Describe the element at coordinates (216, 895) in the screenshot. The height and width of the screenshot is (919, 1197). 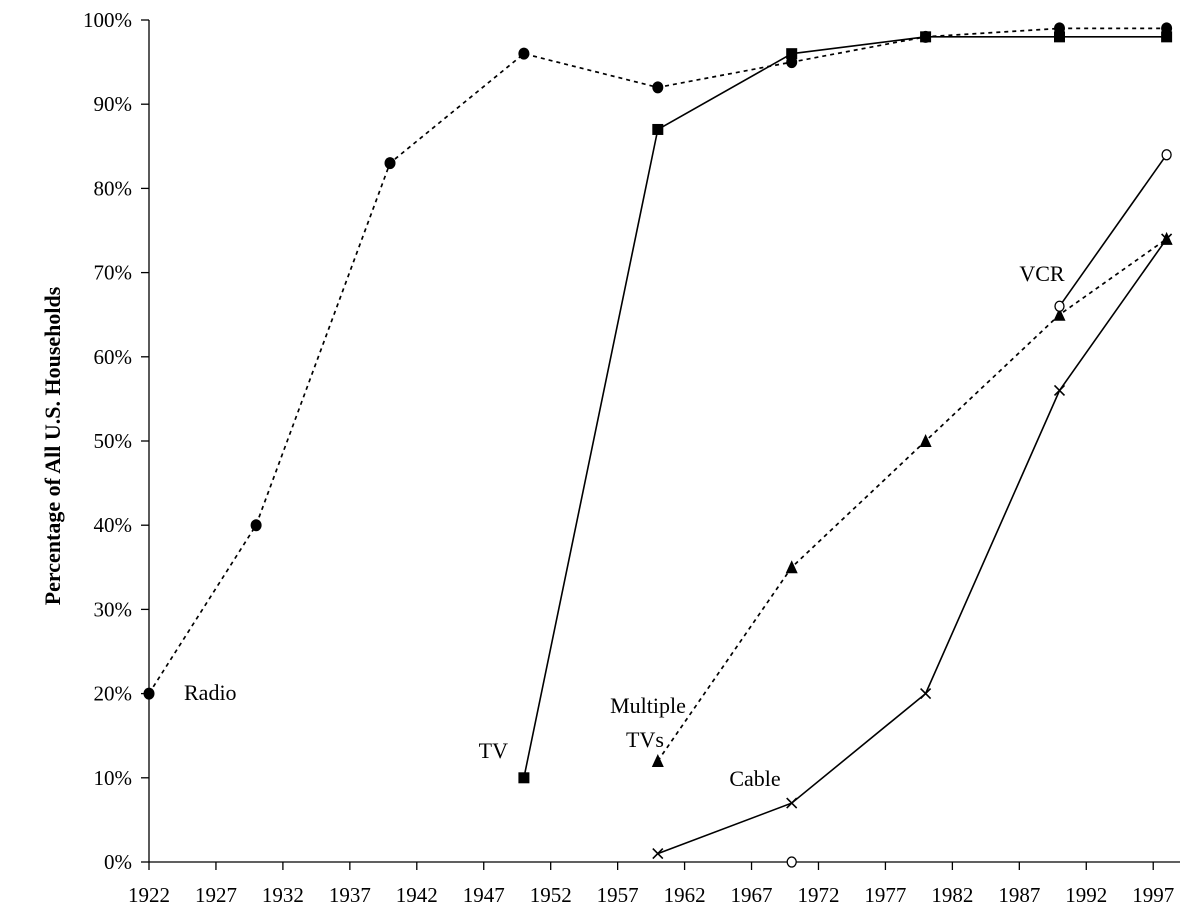
I see `x-tick-label: 1927` at that location.